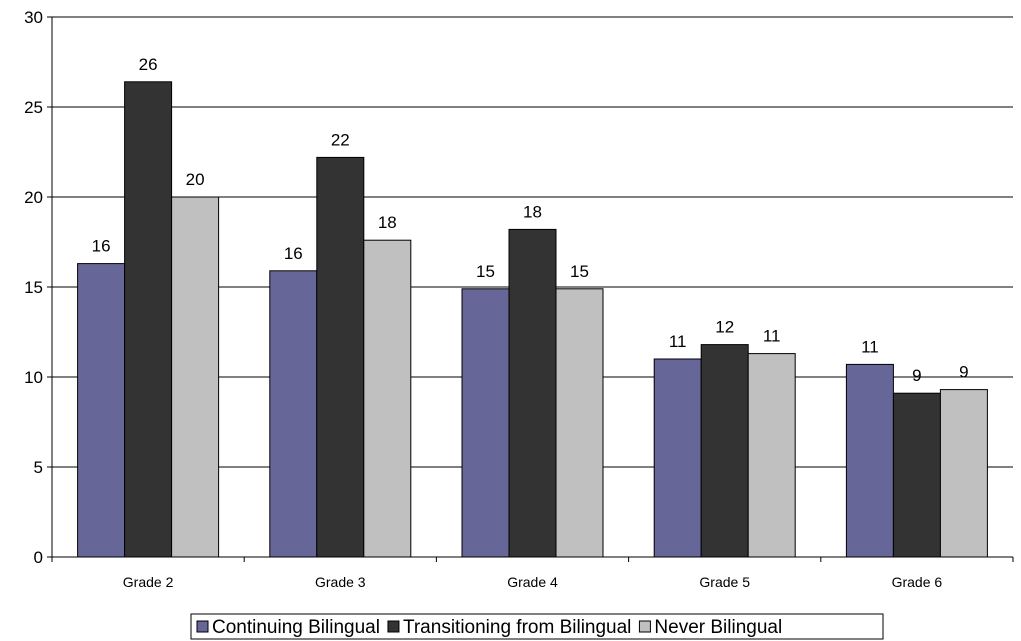  I want to click on data-label: 12, so click(724, 327).